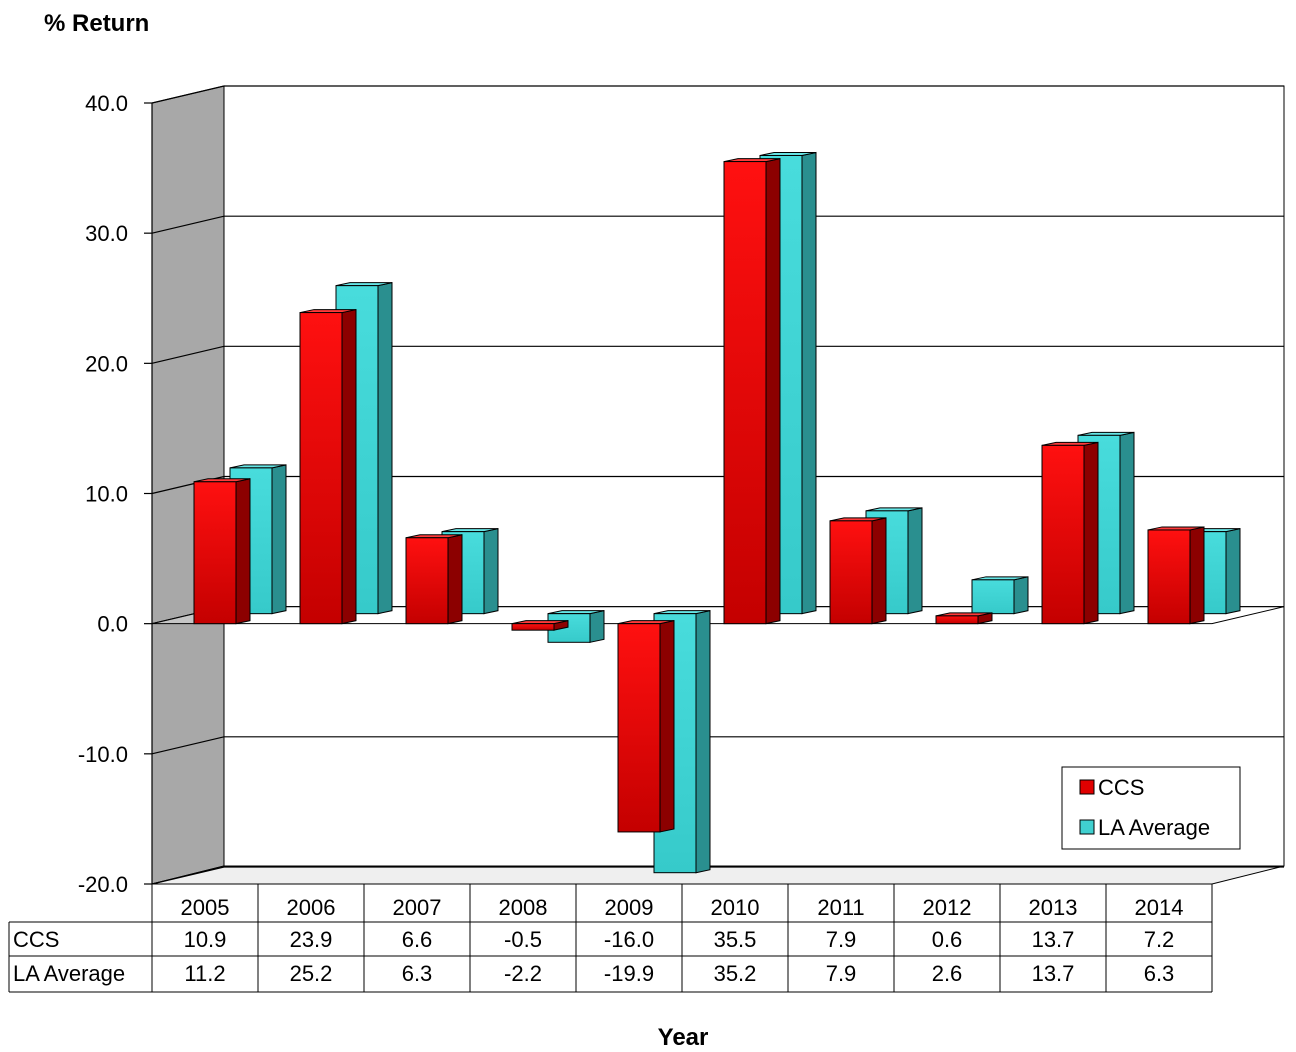 Image resolution: width=1296 pixels, height=1052 pixels. I want to click on data-label: 7.2, so click(1159, 939).